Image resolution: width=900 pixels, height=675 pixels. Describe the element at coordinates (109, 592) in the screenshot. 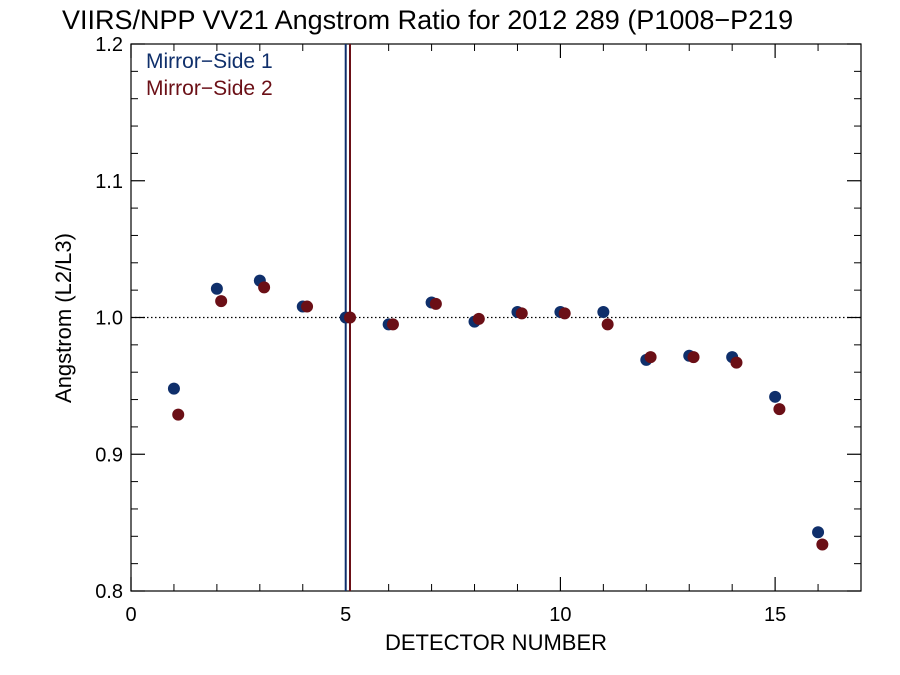

I see `y-tick-label: 0.8` at that location.